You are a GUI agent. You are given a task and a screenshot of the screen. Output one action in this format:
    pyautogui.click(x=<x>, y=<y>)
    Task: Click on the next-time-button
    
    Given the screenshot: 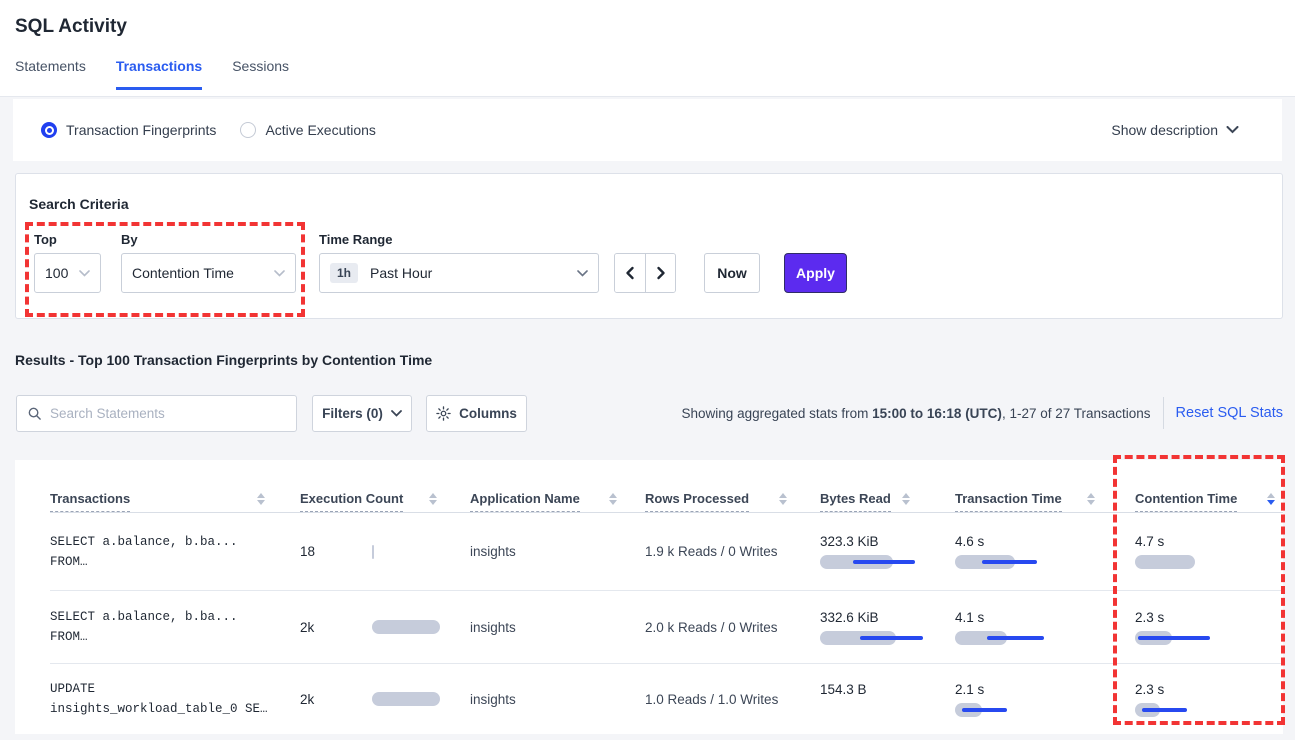 What is the action you would take?
    pyautogui.click(x=660, y=273)
    